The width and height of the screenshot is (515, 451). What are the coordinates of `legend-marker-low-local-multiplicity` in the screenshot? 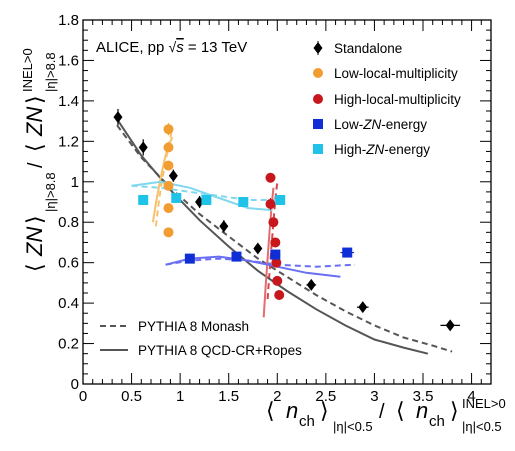 It's located at (318, 73).